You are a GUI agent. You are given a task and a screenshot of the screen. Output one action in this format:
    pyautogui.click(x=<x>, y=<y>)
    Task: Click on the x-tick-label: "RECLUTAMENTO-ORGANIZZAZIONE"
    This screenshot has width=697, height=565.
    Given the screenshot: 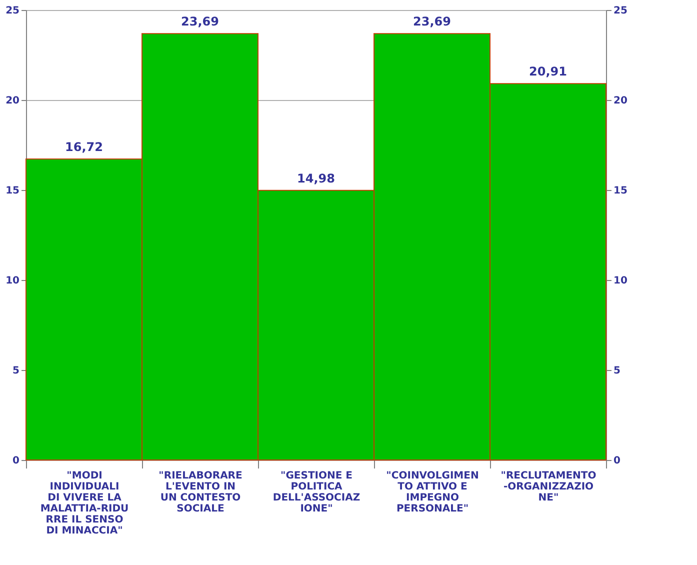 What is the action you would take?
    pyautogui.click(x=548, y=487)
    